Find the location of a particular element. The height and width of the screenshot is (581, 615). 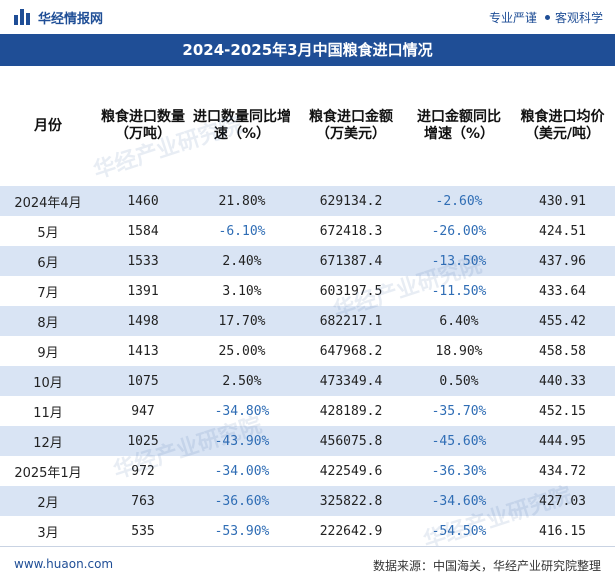

value-cell: 433.64 is located at coordinates (562, 291).